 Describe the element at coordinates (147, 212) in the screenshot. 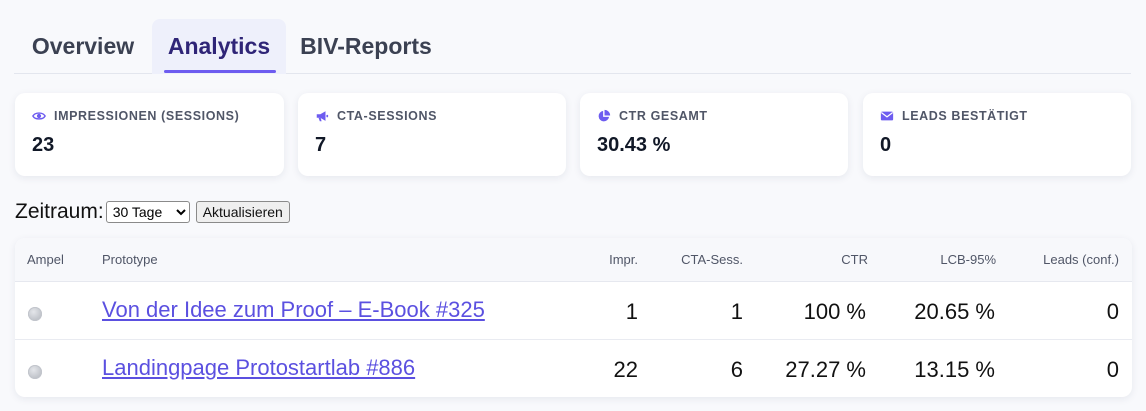

I see `period-select: 30 Tage` at that location.